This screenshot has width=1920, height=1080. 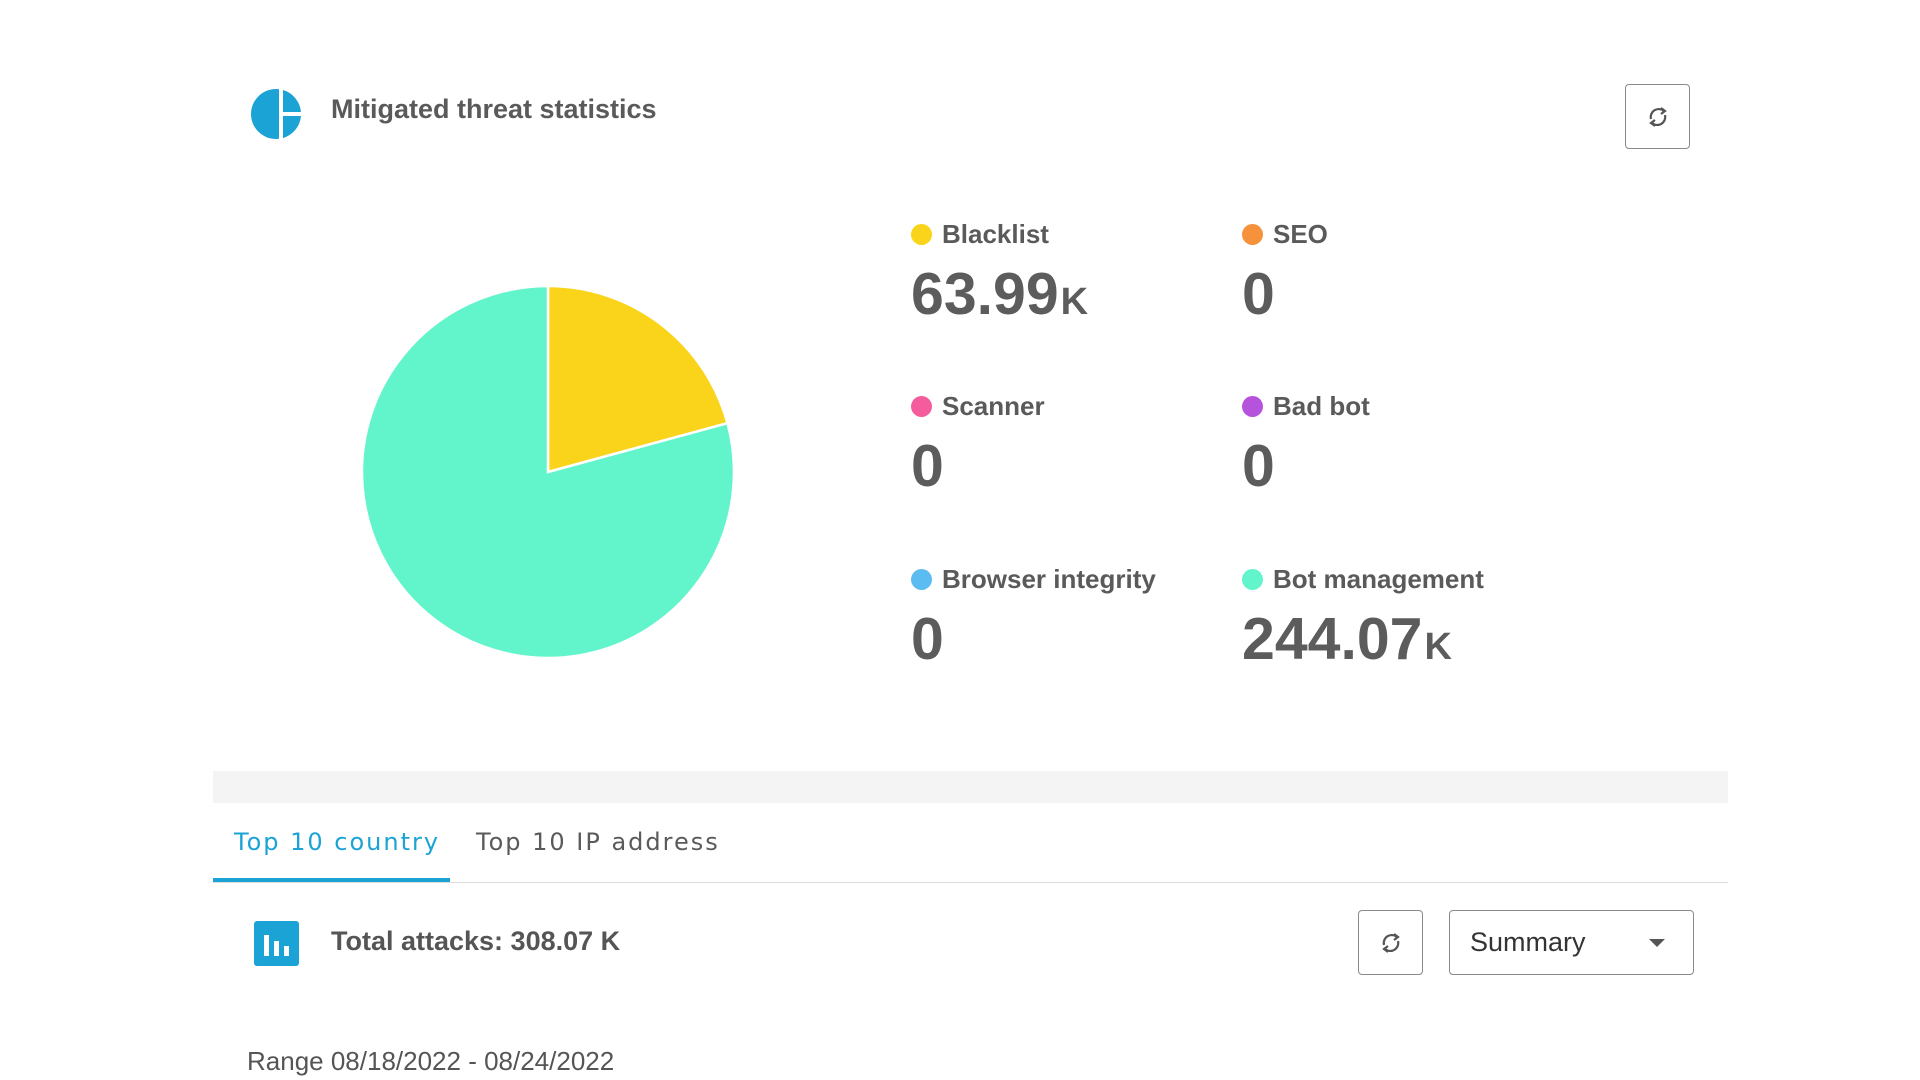 What do you see at coordinates (431, 1061) in the screenshot?
I see `date-range: Range 08/18/2022 - 08/24/2022` at bounding box center [431, 1061].